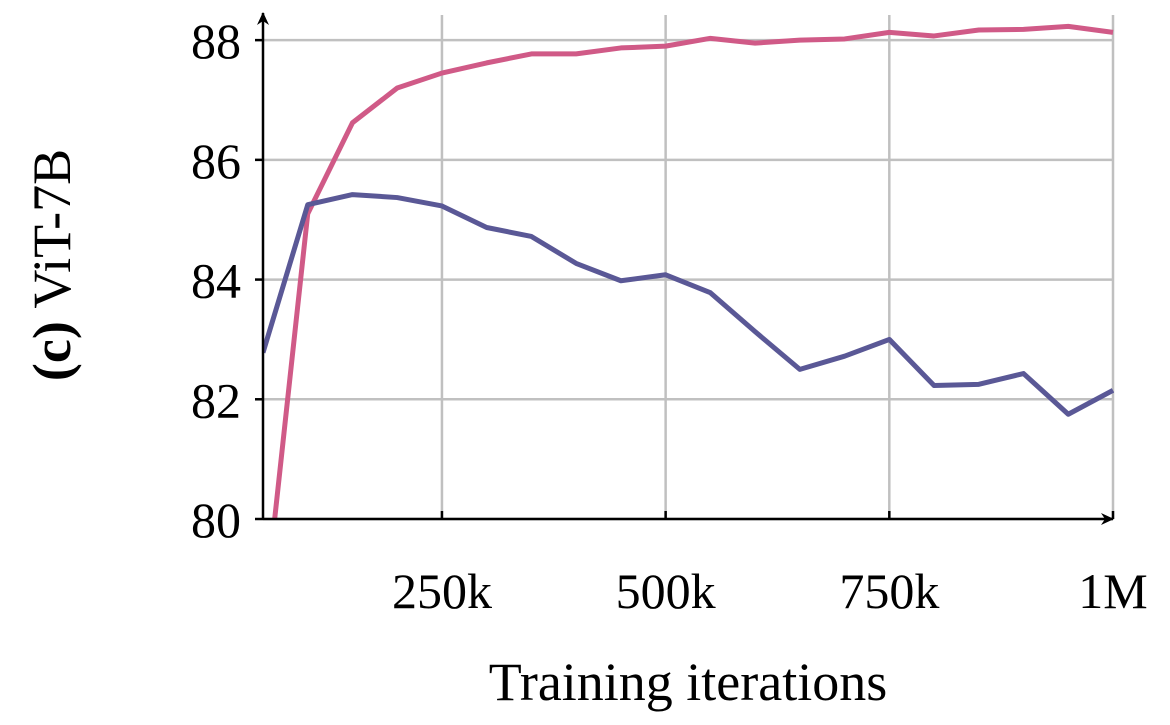 This screenshot has height=725, width=1170. What do you see at coordinates (442, 591) in the screenshot?
I see `x-tick-label: 250k` at bounding box center [442, 591].